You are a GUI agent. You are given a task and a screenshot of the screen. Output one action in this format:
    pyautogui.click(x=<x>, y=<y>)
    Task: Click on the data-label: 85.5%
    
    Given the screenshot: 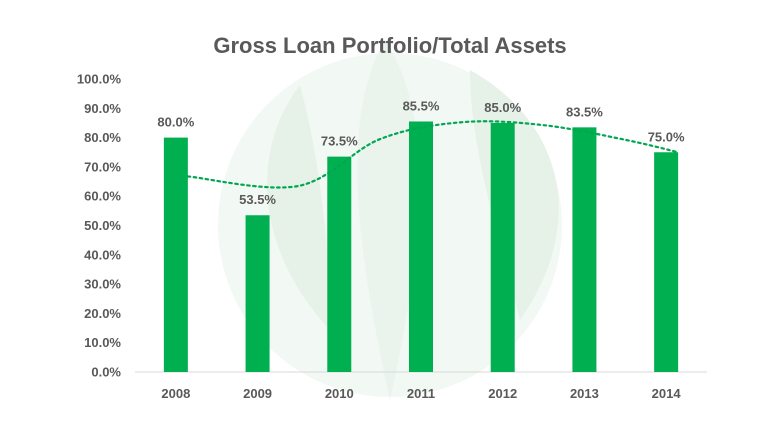 What is the action you would take?
    pyautogui.click(x=421, y=105)
    